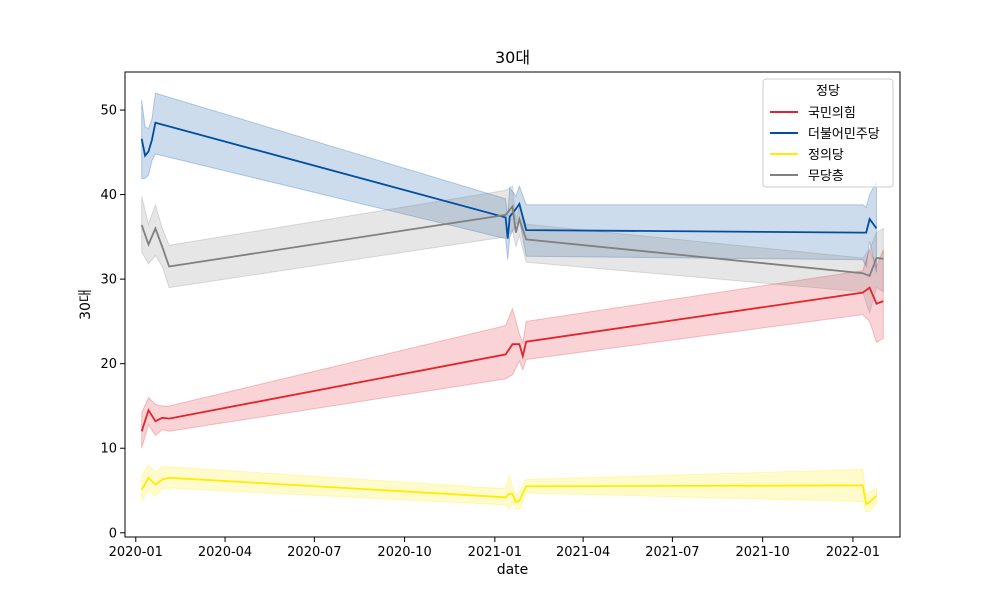 Image resolution: width=1000 pixels, height=600 pixels. Describe the element at coordinates (113, 533) in the screenshot. I see `y-tick-label: 0` at that location.